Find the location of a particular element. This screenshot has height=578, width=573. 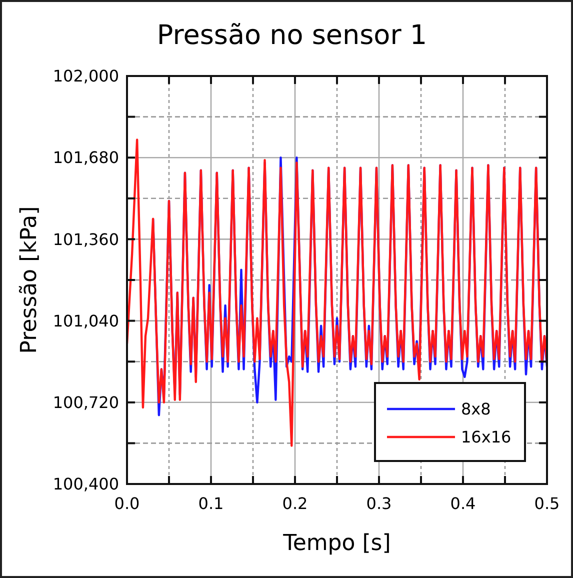

y-tick-label: 100,400 is located at coordinates (85, 484).